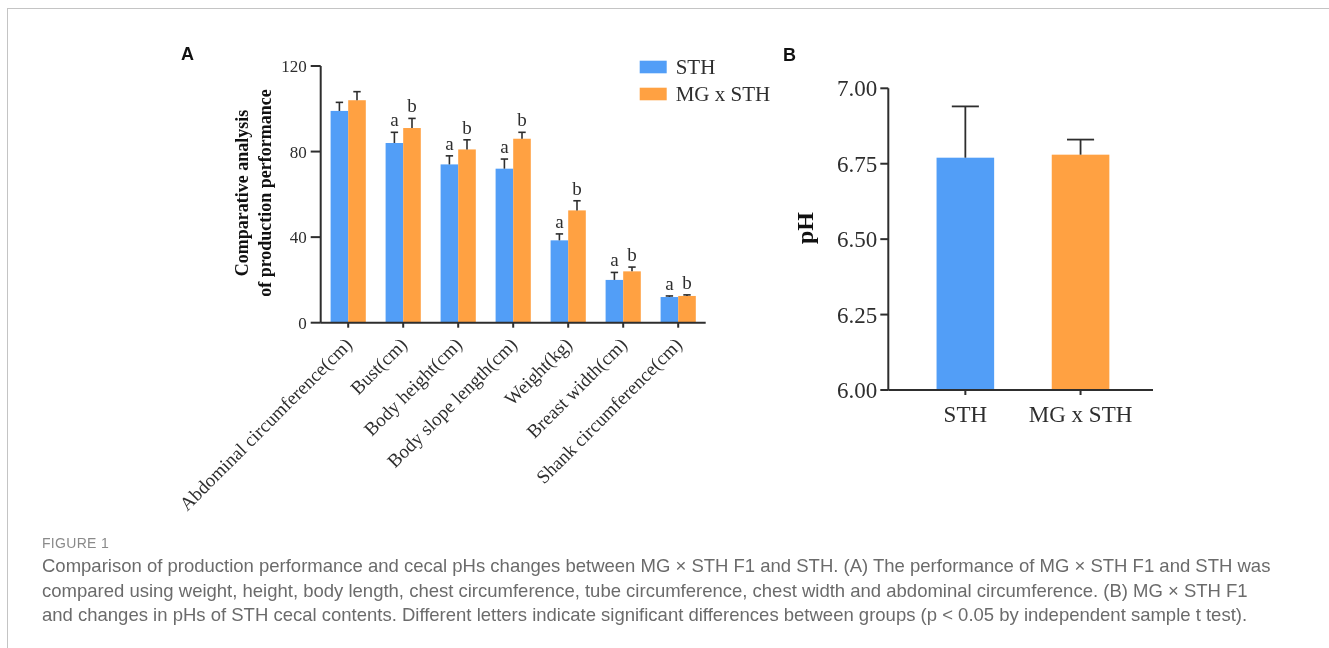 The image size is (1329, 648). Describe the element at coordinates (857, 391) in the screenshot. I see `y-tick-label: 6.00` at that location.